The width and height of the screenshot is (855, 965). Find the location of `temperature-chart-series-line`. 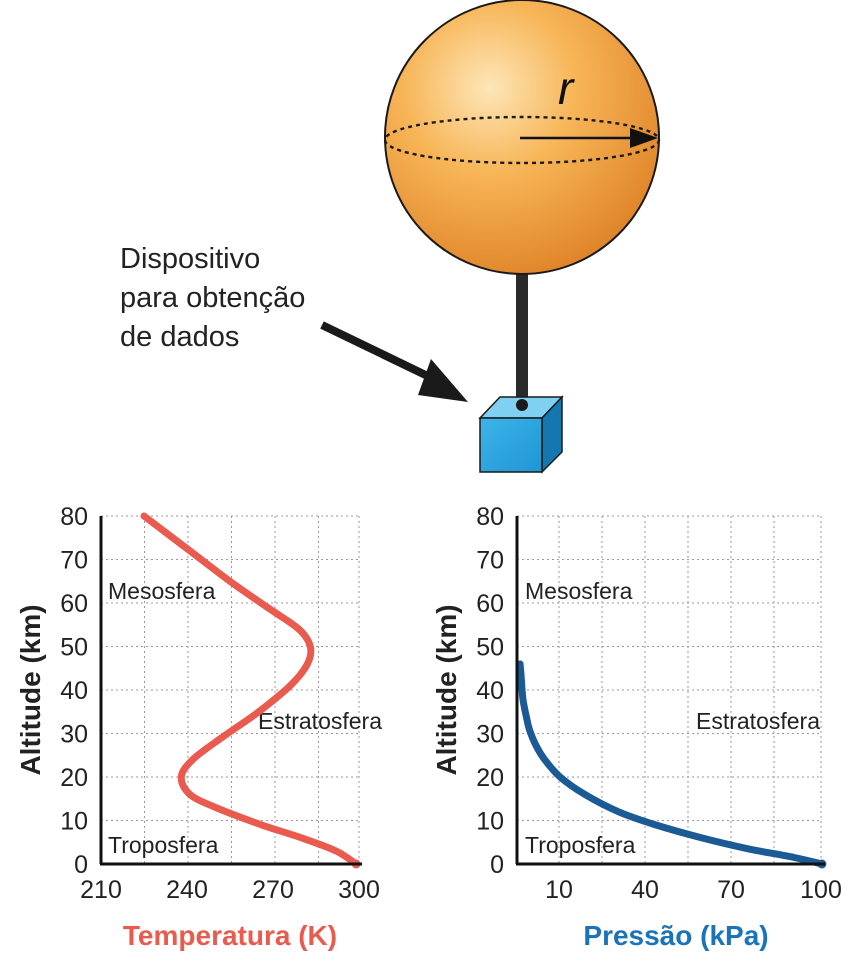

temperature-chart-series-line is located at coordinates (250, 690).